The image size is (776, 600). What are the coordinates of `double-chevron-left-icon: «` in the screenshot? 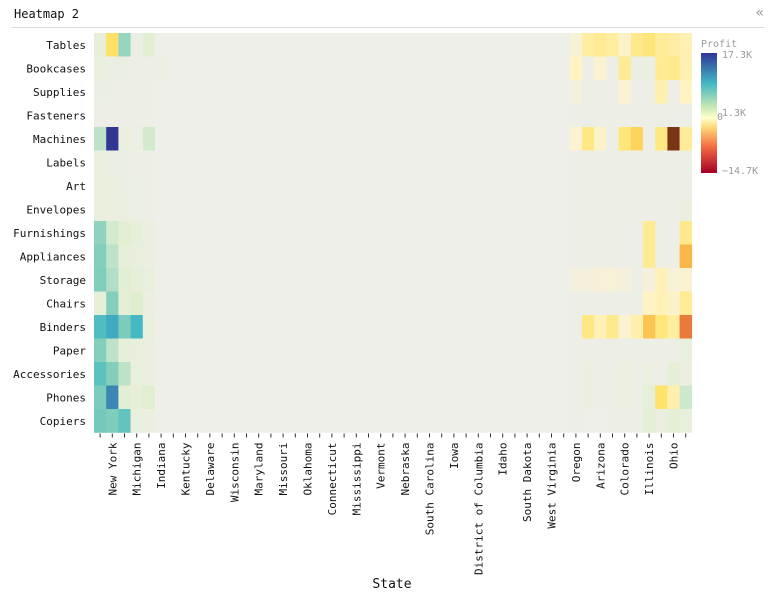 It's located at (759, 13).